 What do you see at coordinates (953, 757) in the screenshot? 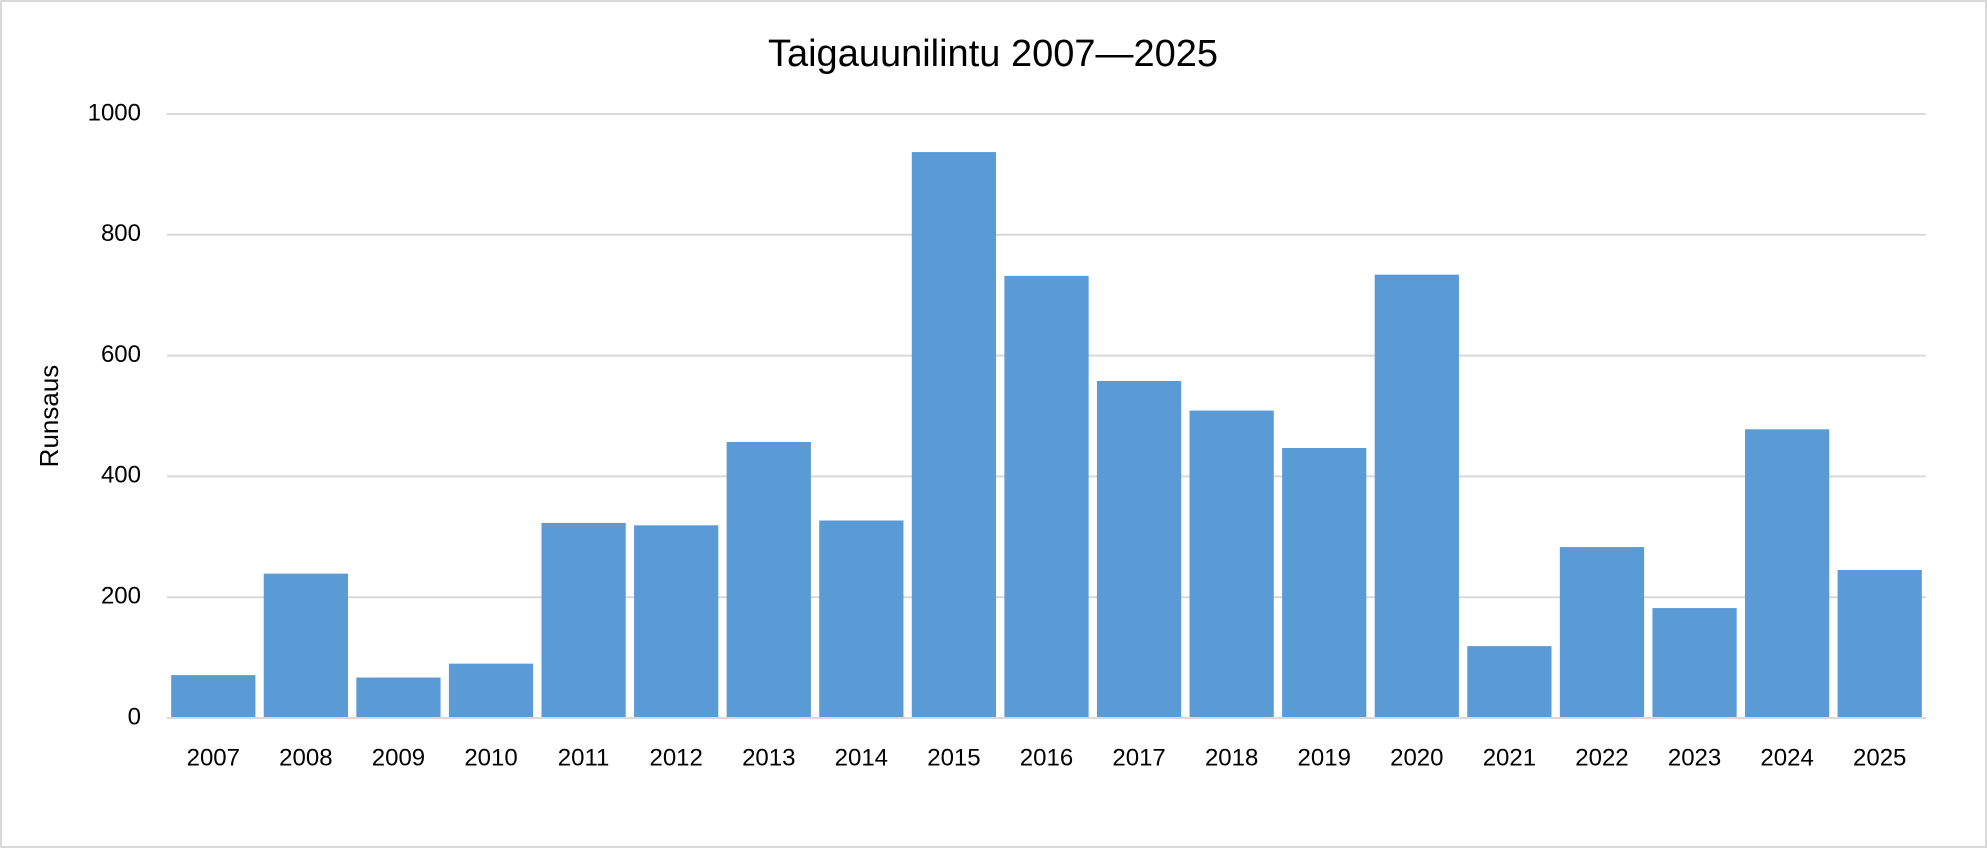
I see `x-tick-label: 2015` at bounding box center [953, 757].